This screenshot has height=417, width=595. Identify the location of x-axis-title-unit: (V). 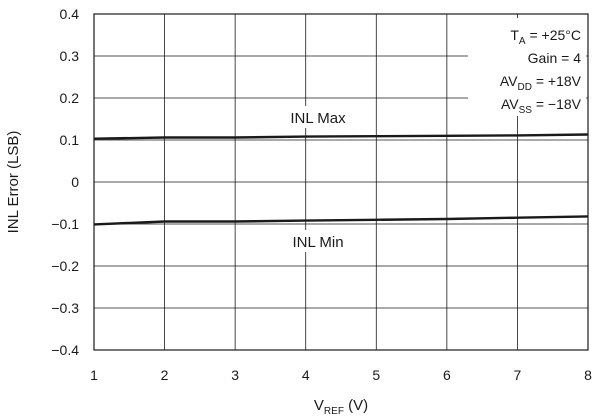
(356, 405).